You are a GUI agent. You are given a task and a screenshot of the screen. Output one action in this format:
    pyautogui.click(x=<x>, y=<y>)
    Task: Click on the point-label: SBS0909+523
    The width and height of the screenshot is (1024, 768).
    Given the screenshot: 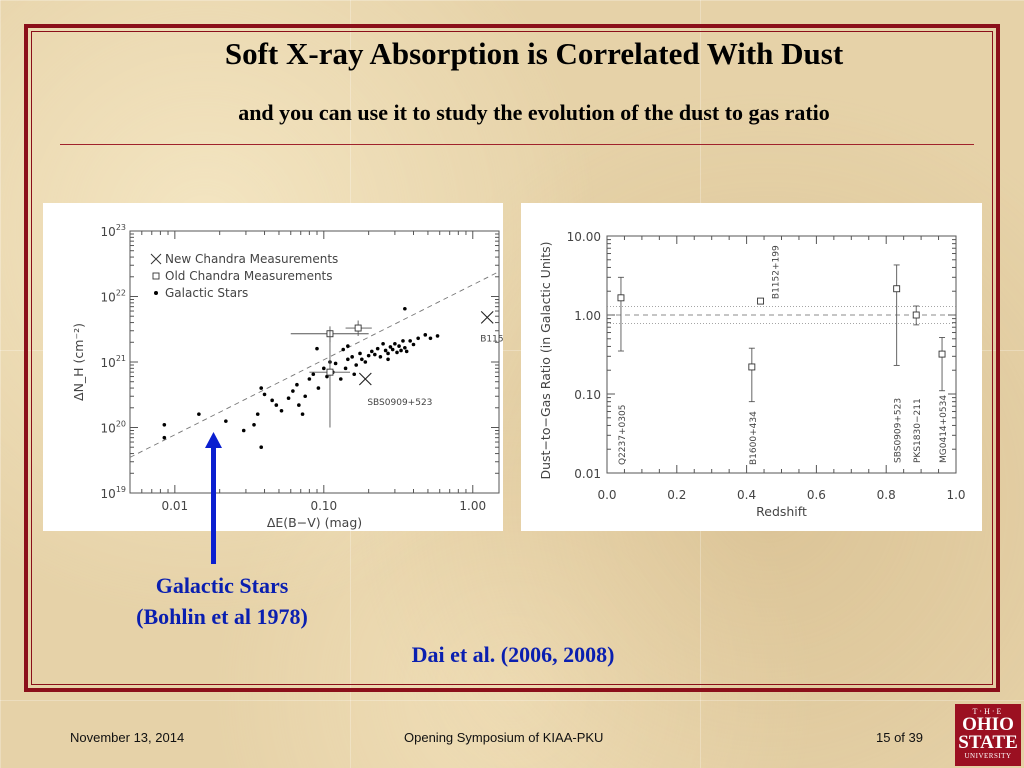 What is the action you would take?
    pyautogui.click(x=399, y=403)
    